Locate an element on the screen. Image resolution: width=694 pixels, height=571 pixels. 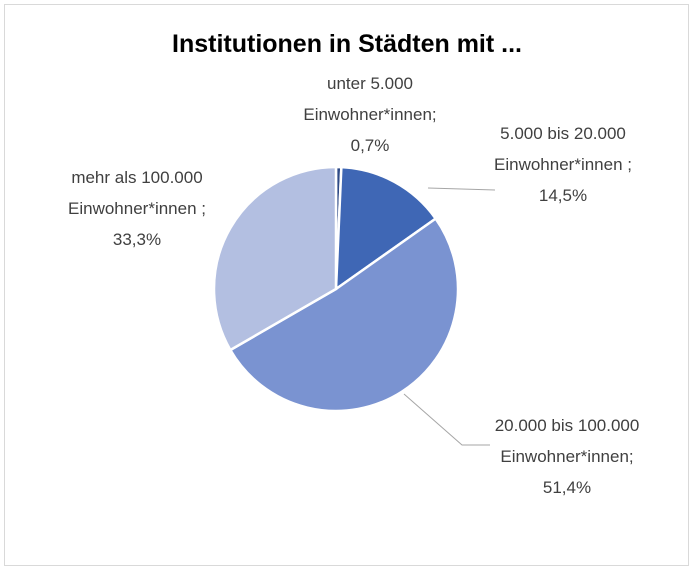
label-category: unter 5.000 Einwohner*innen; is located at coordinates (370, 99).